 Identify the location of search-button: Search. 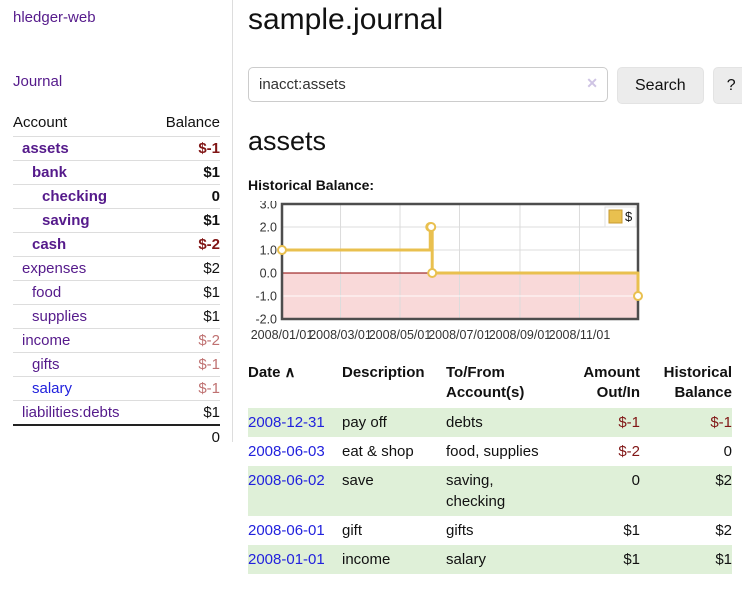
(660, 85).